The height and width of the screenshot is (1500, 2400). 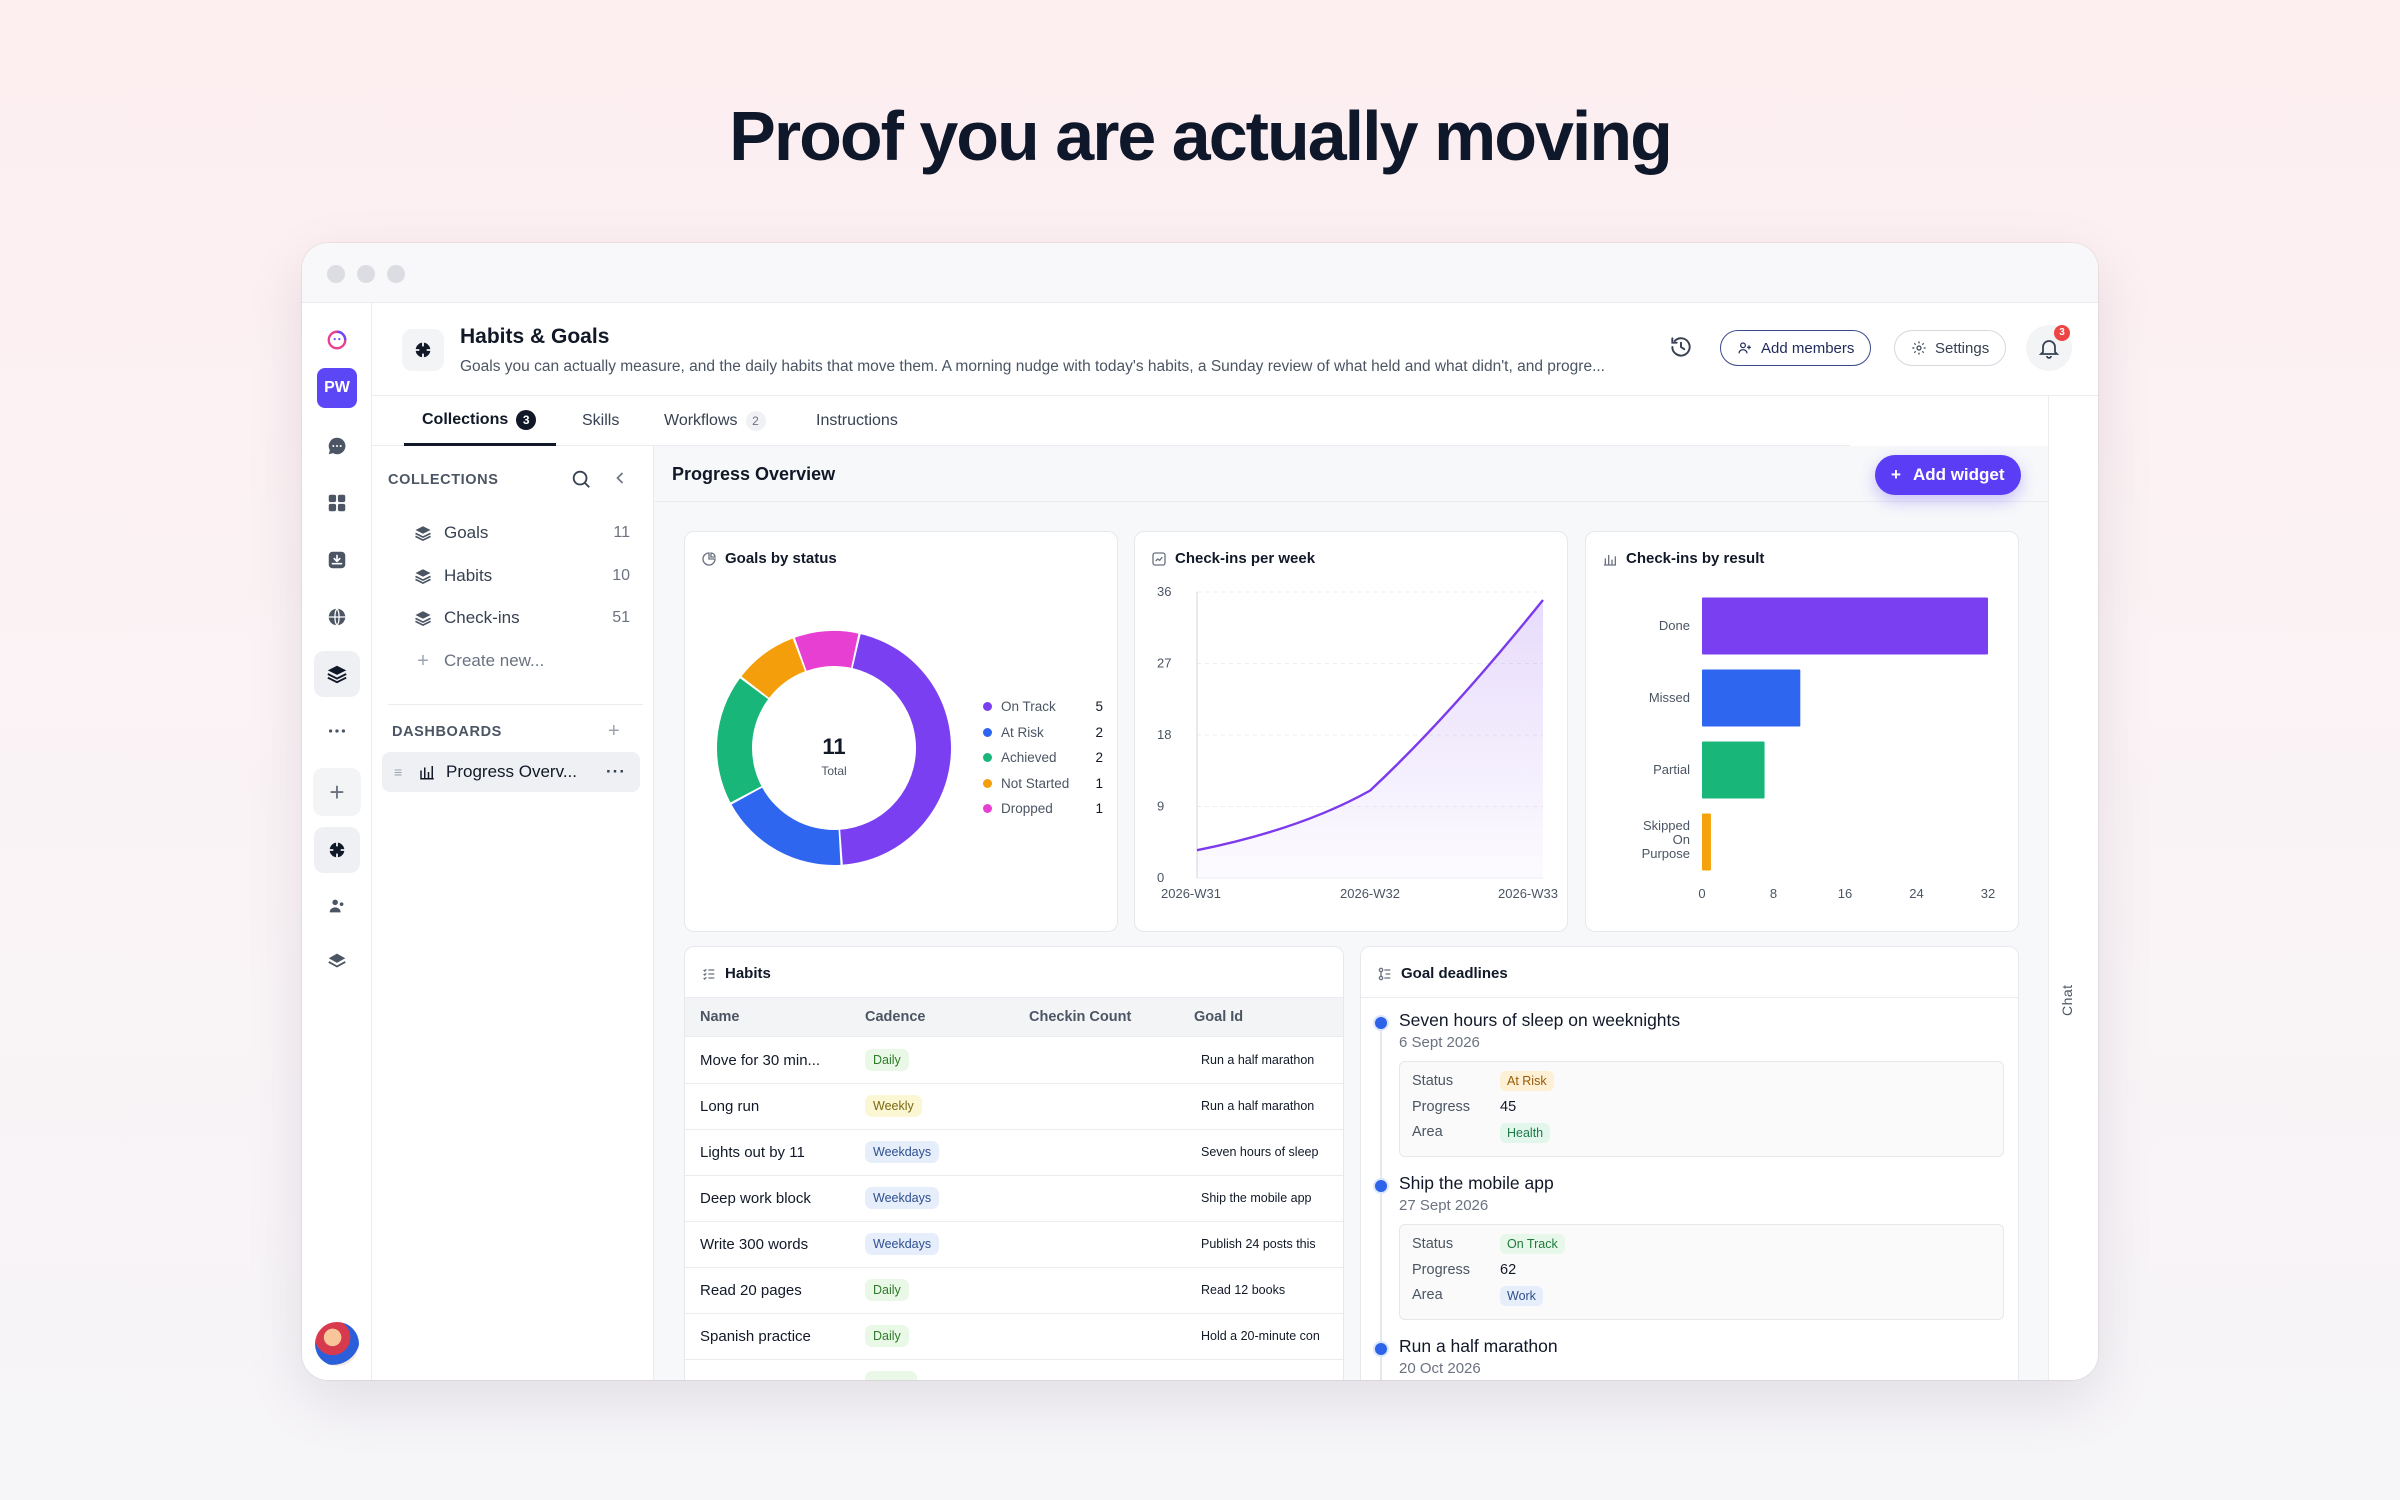 What do you see at coordinates (468, 575) in the screenshot?
I see `sidebar-item-label: Habits` at bounding box center [468, 575].